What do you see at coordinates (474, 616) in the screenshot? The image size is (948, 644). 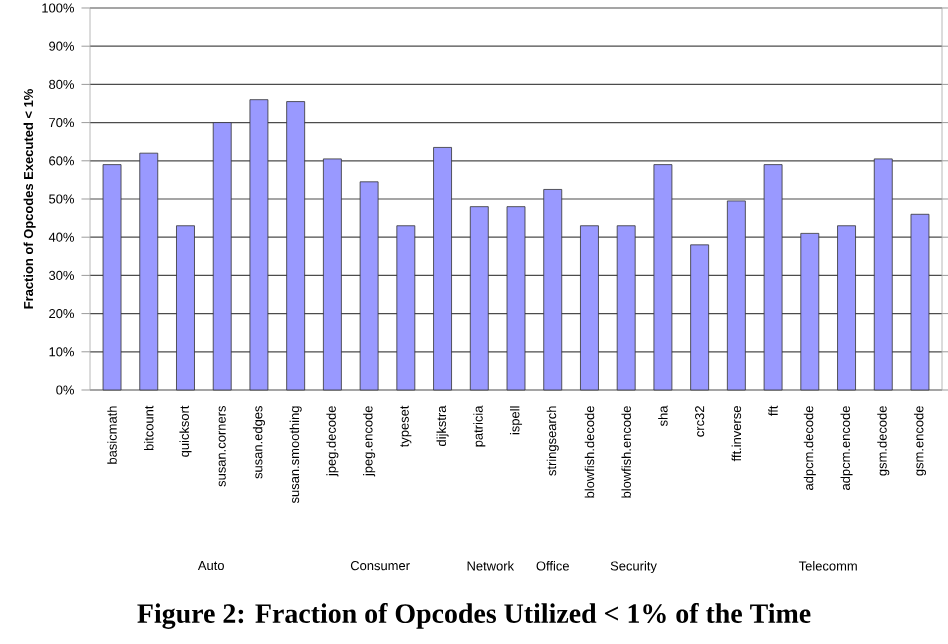 I see `text: Figure 2: Fraction of Opcodes Utilized < 1% of the Time` at bounding box center [474, 616].